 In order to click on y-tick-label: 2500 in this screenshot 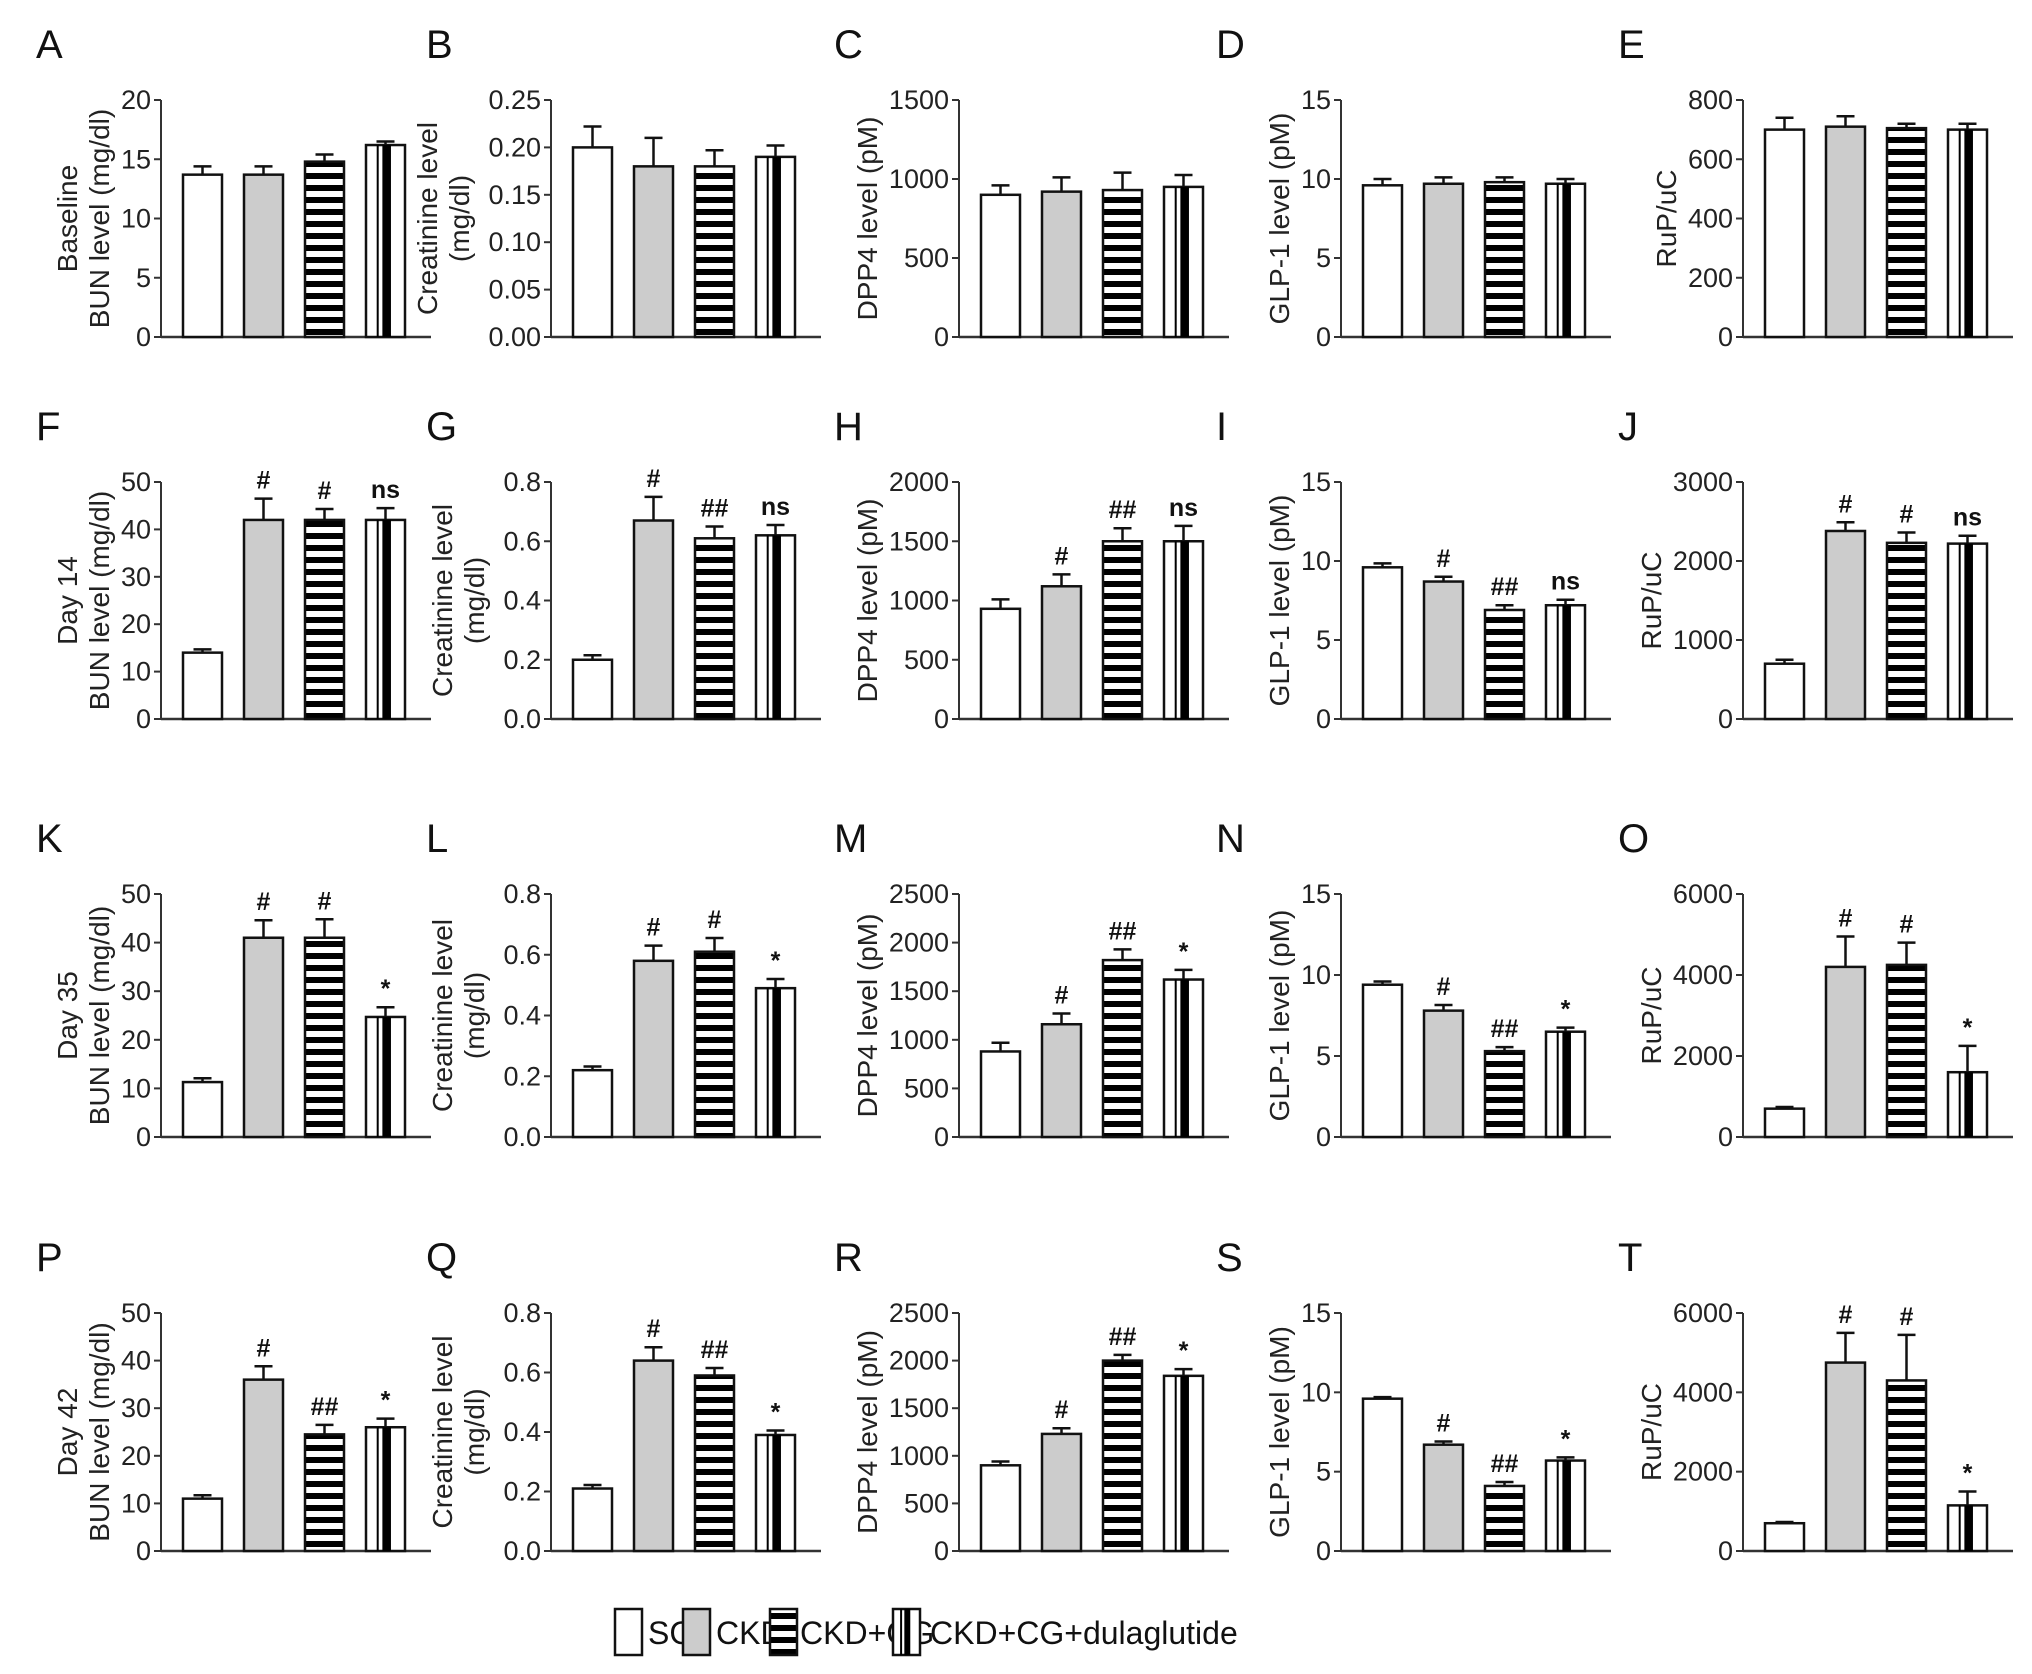, I will do `click(919, 1313)`.